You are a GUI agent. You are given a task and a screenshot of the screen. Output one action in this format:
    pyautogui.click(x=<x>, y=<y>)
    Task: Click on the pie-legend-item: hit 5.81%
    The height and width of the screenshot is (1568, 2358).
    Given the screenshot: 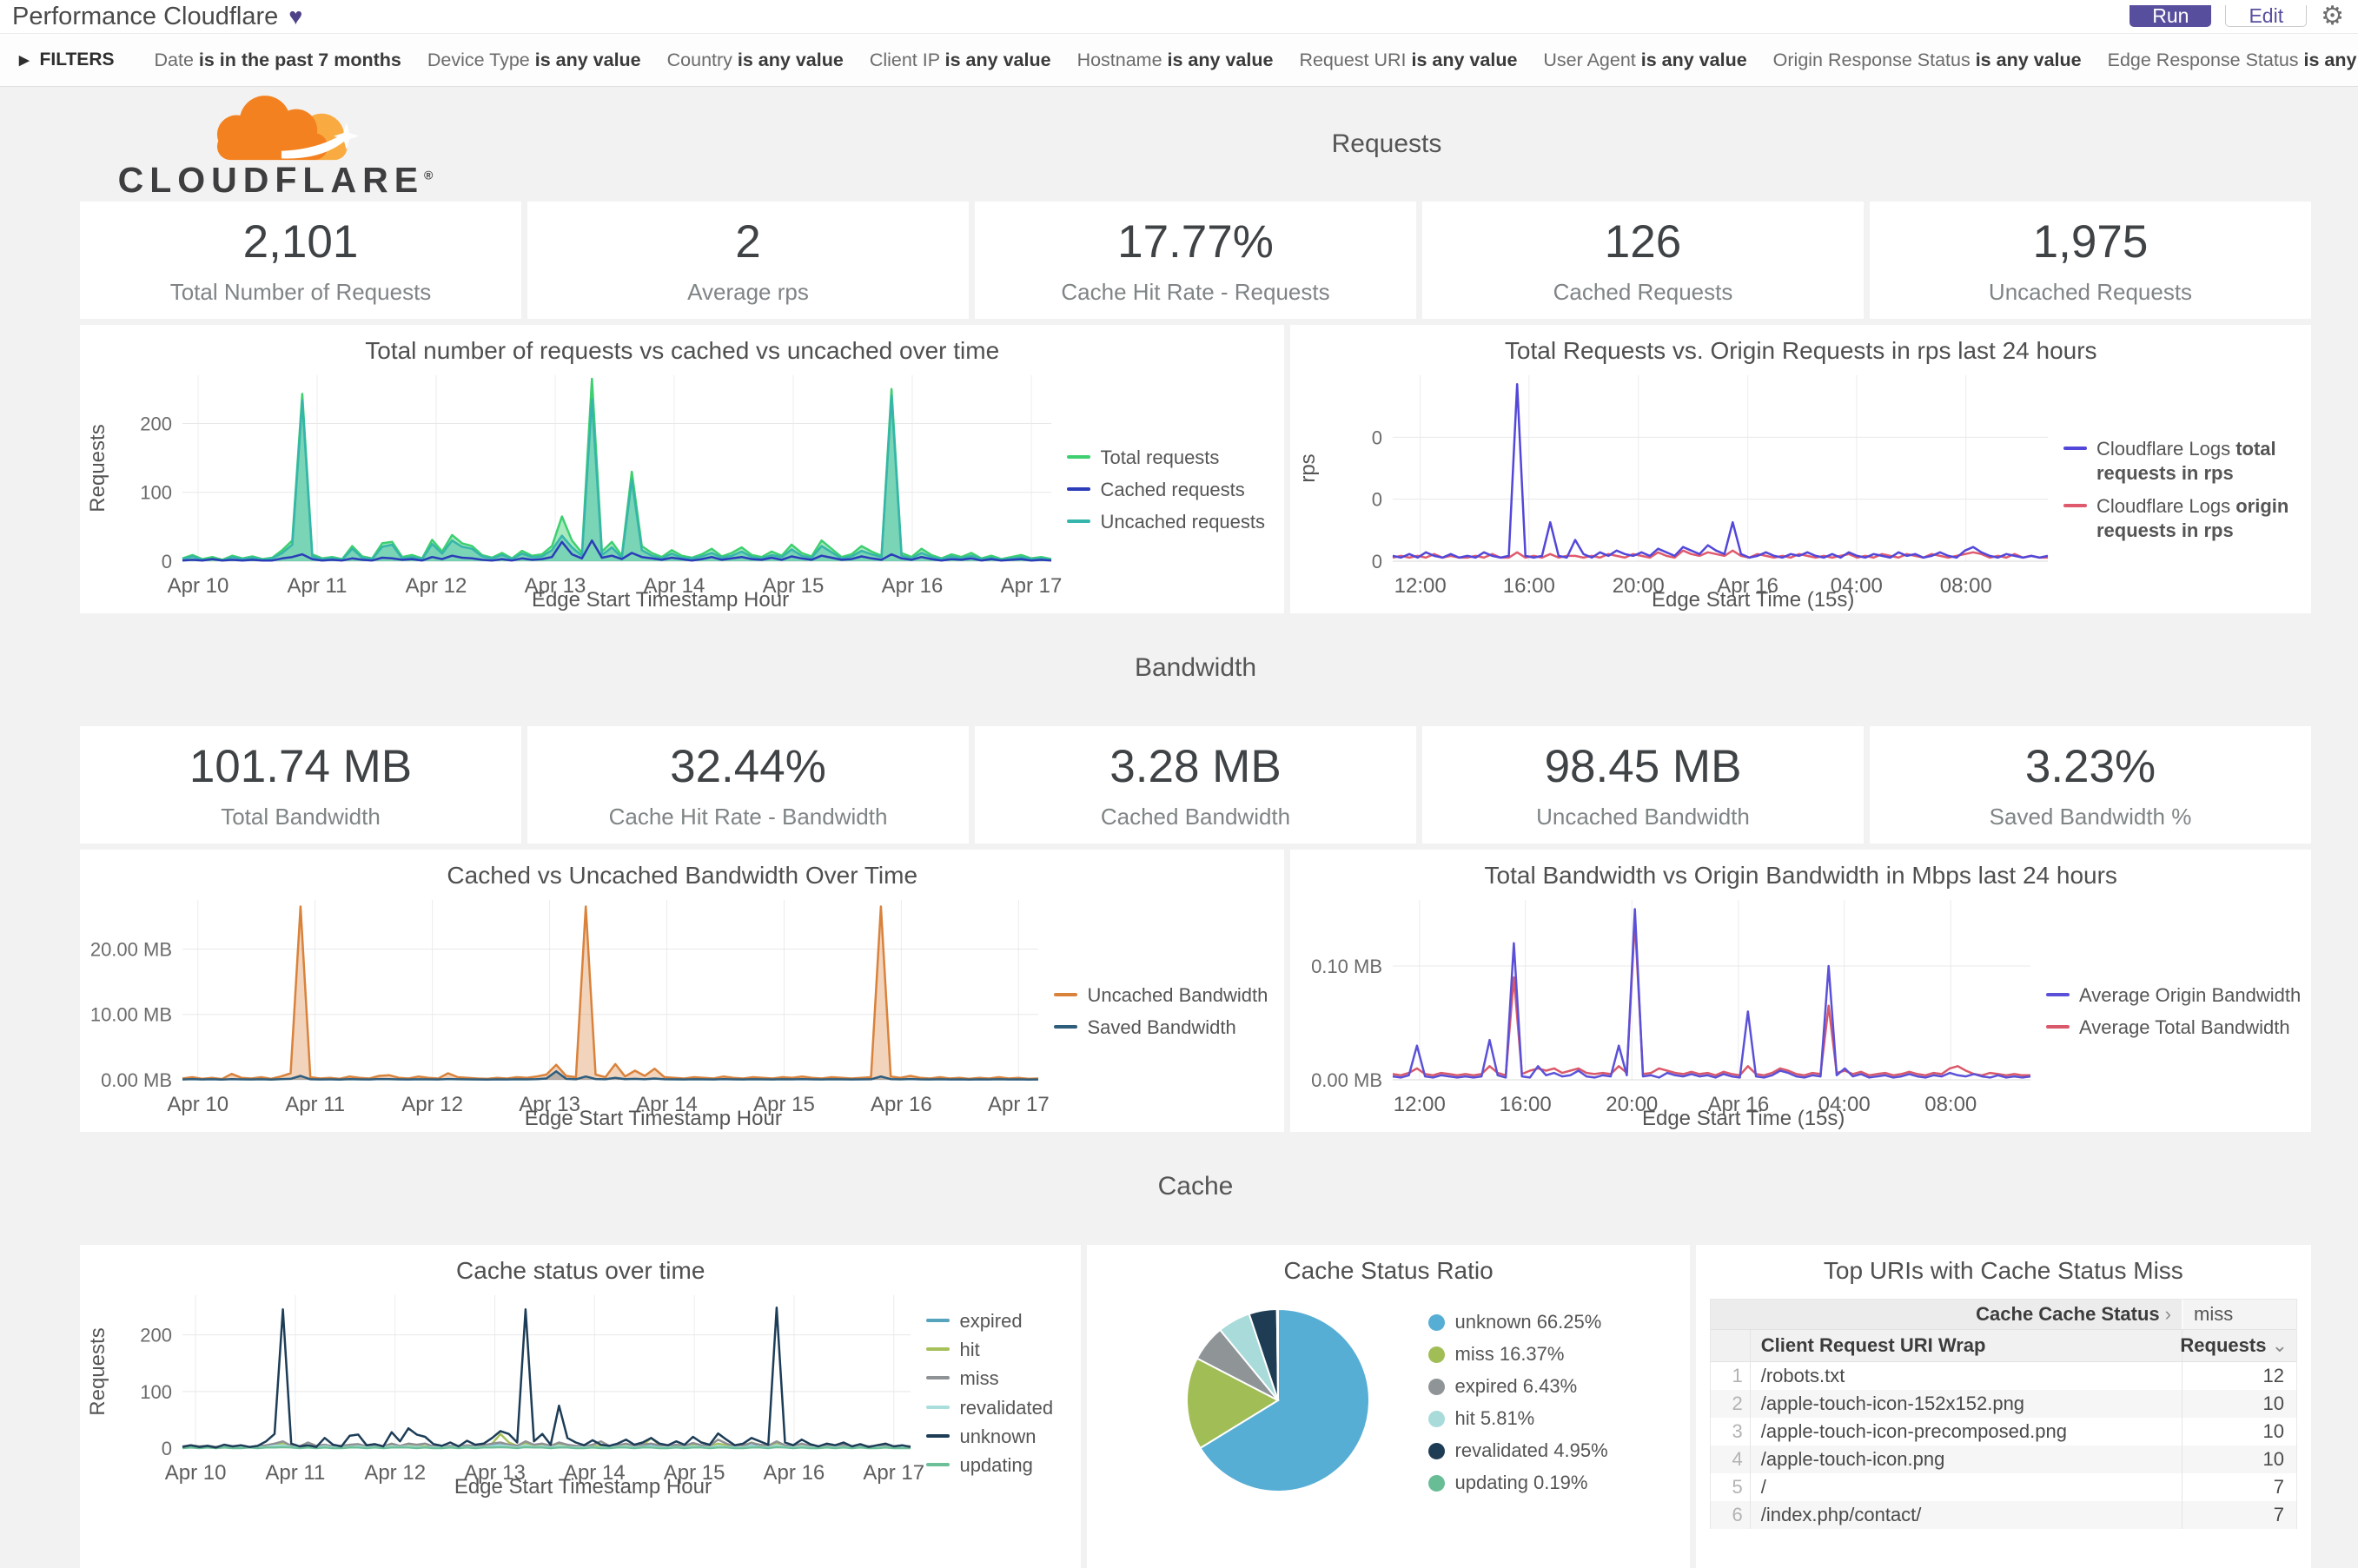 What is the action you would take?
    pyautogui.click(x=1518, y=1418)
    